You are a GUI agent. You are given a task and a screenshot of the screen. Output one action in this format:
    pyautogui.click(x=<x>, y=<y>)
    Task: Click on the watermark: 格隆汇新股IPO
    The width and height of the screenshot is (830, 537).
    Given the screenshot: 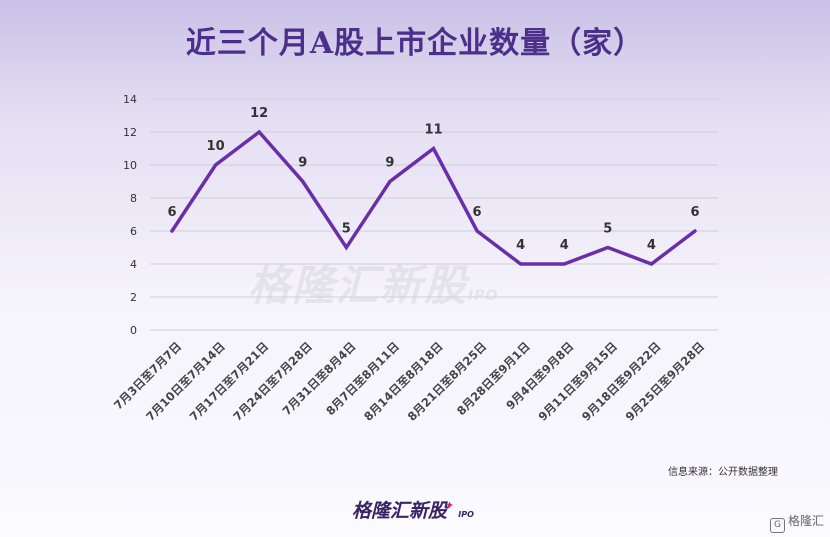 What is the action you would take?
    pyautogui.click(x=373, y=282)
    